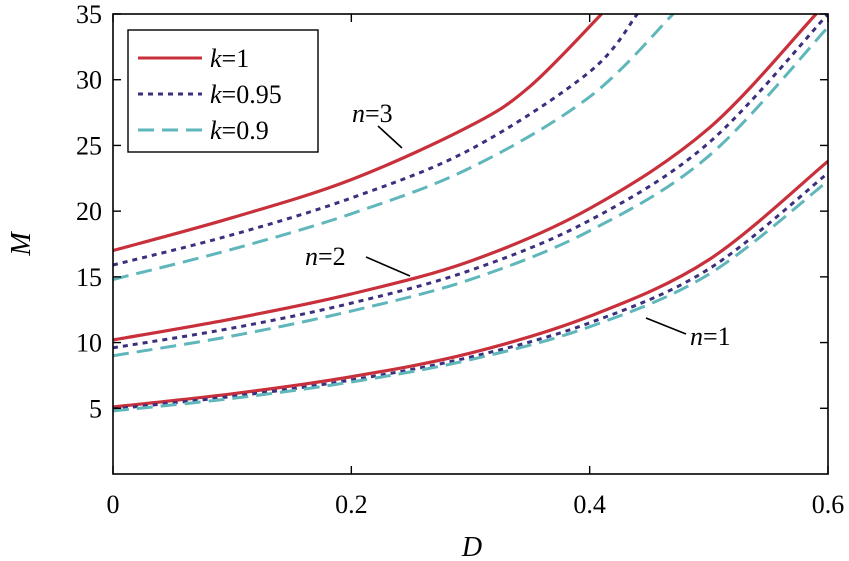 The width and height of the screenshot is (849, 561). What do you see at coordinates (379, 113) in the screenshot?
I see `annotation-eq-n3: =3` at bounding box center [379, 113].